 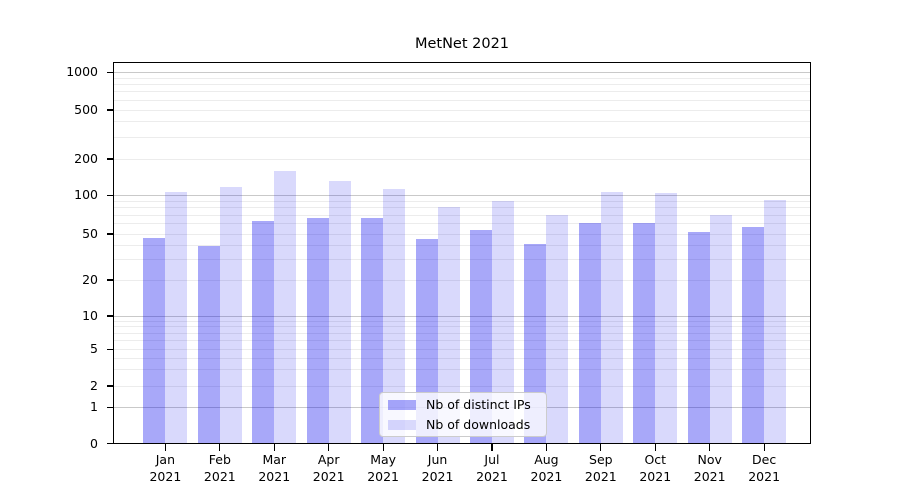 What do you see at coordinates (478, 424) in the screenshot?
I see `legend-label-downloads: Nb of downloads` at bounding box center [478, 424].